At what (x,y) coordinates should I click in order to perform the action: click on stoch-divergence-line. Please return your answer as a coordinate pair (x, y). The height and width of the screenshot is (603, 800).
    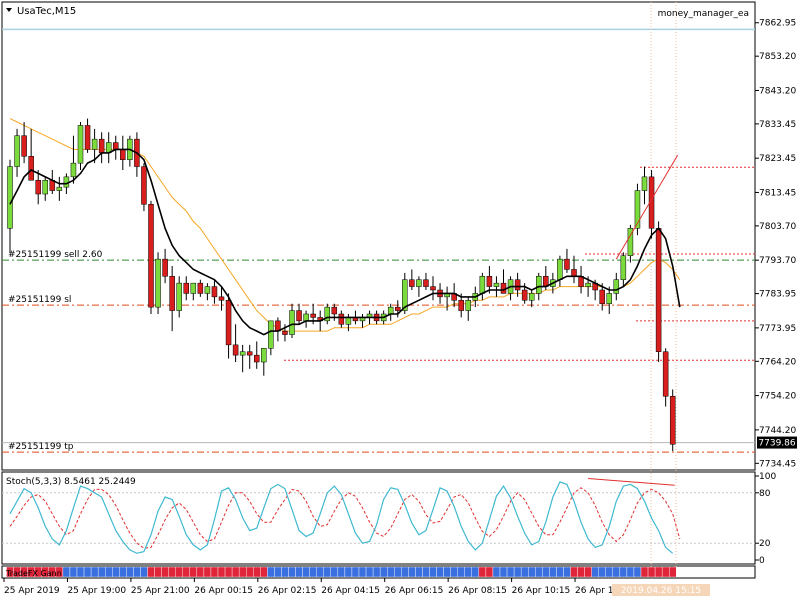
    Looking at the image, I should click on (631, 482).